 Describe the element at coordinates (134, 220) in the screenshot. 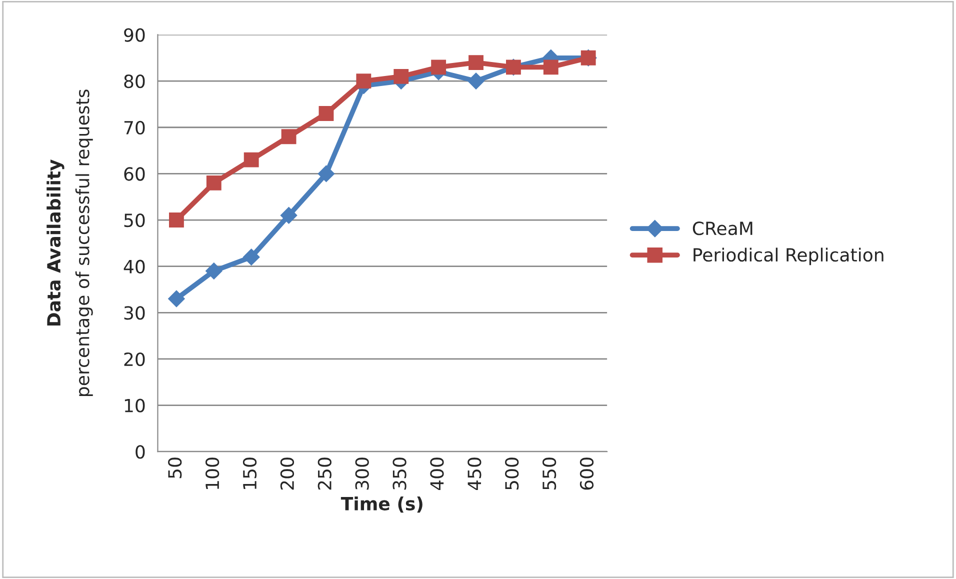

I see `y-tick-label: 50` at that location.